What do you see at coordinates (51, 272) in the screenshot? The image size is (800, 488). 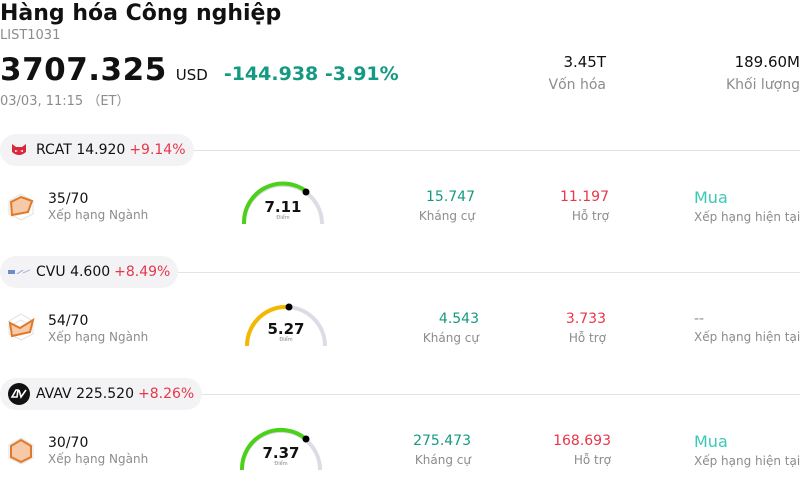 I see `stock-symbol: CVU` at bounding box center [51, 272].